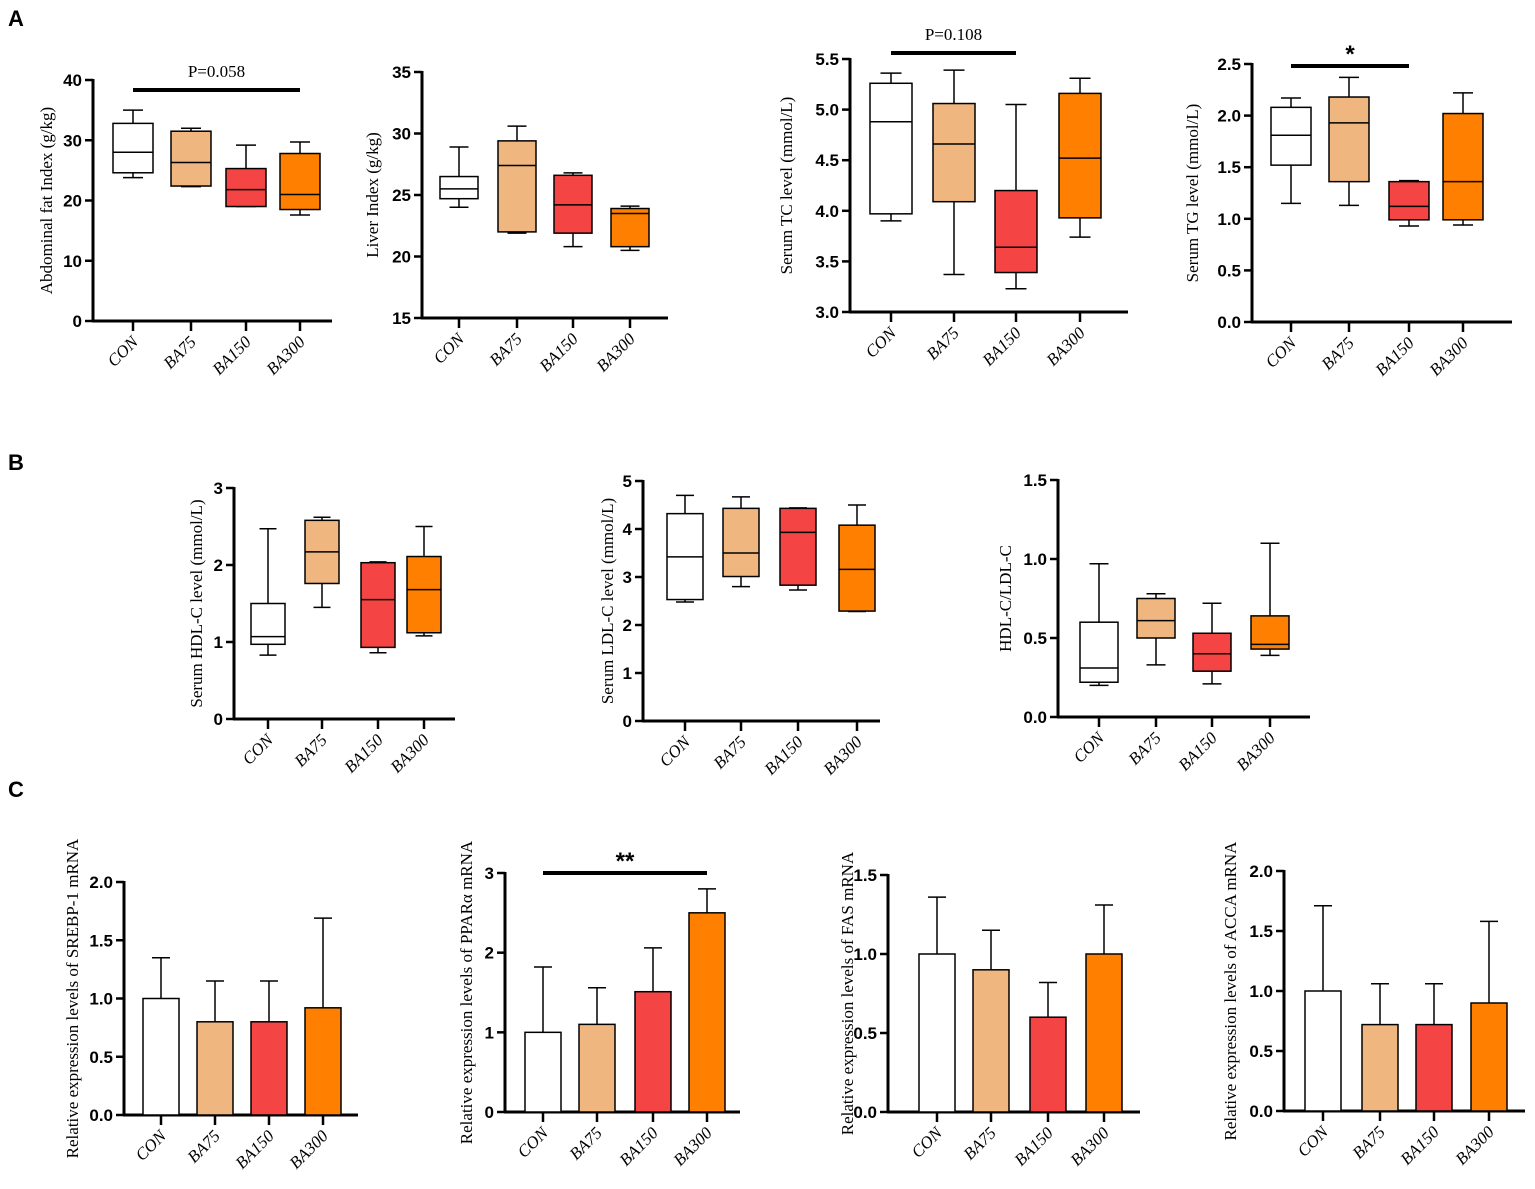  Describe the element at coordinates (693, 1146) in the screenshot. I see `c2-x-tick-label: BA300` at that location.